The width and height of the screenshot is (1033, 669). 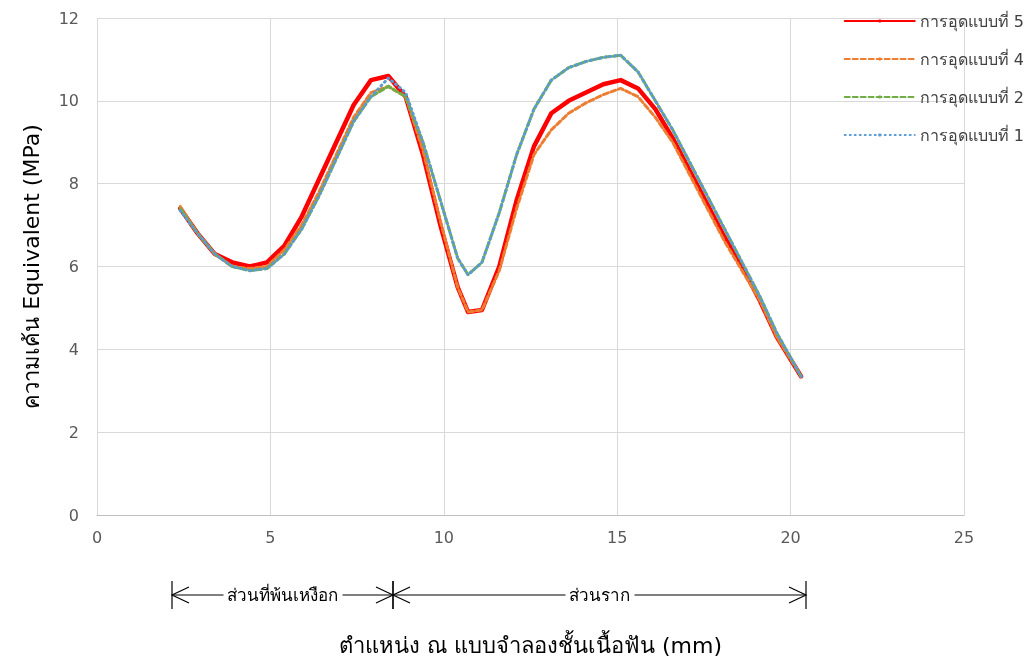 I want to click on x-tick-label: 0, so click(x=97, y=537).